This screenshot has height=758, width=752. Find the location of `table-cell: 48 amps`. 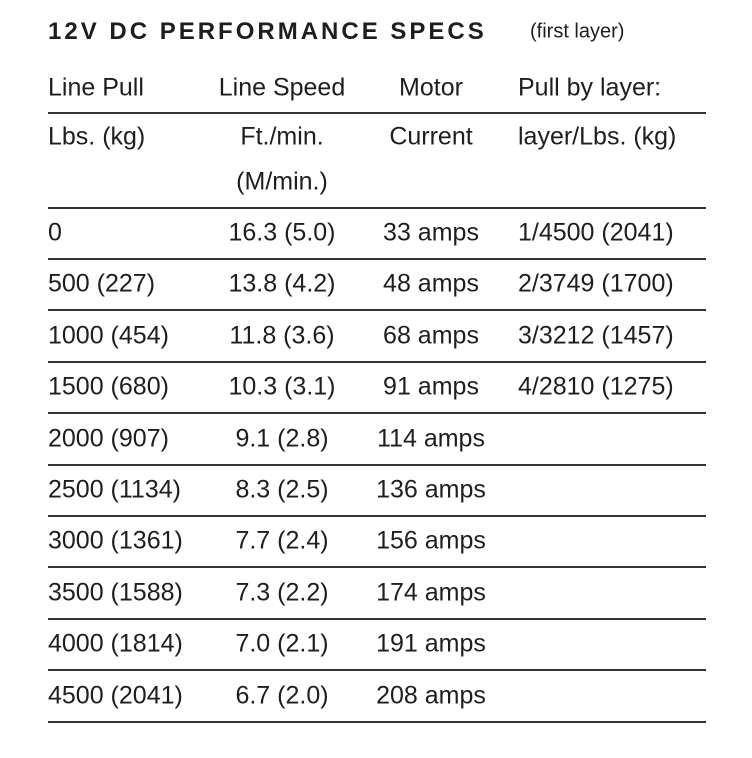

table-cell: 48 amps is located at coordinates (431, 283).